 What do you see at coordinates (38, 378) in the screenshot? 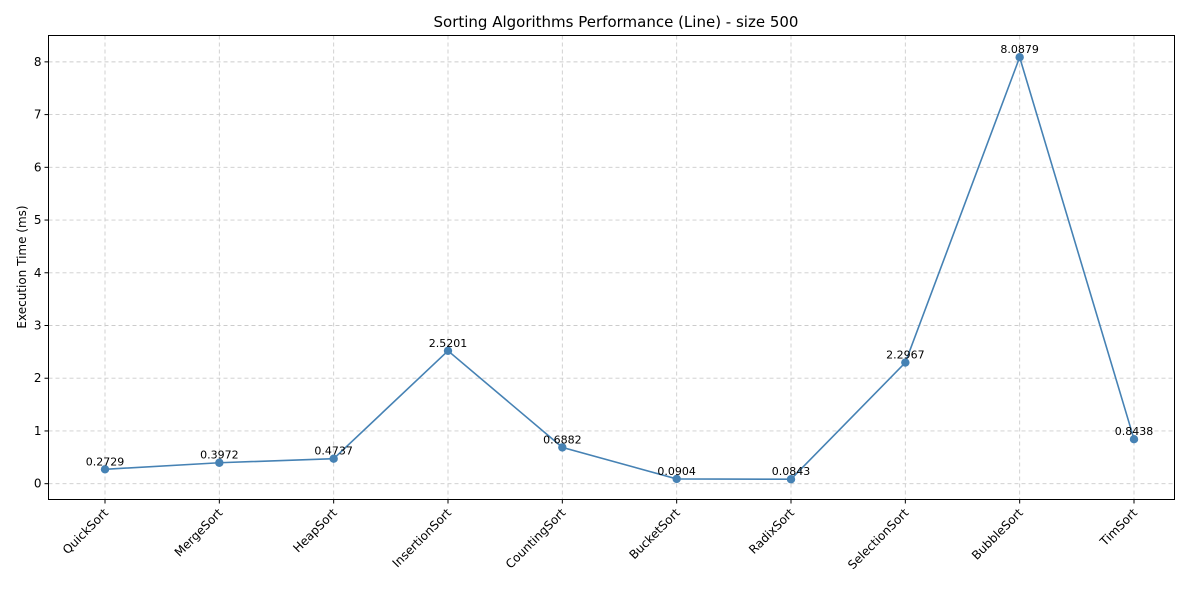
I see `y-tick-label: 2` at bounding box center [38, 378].